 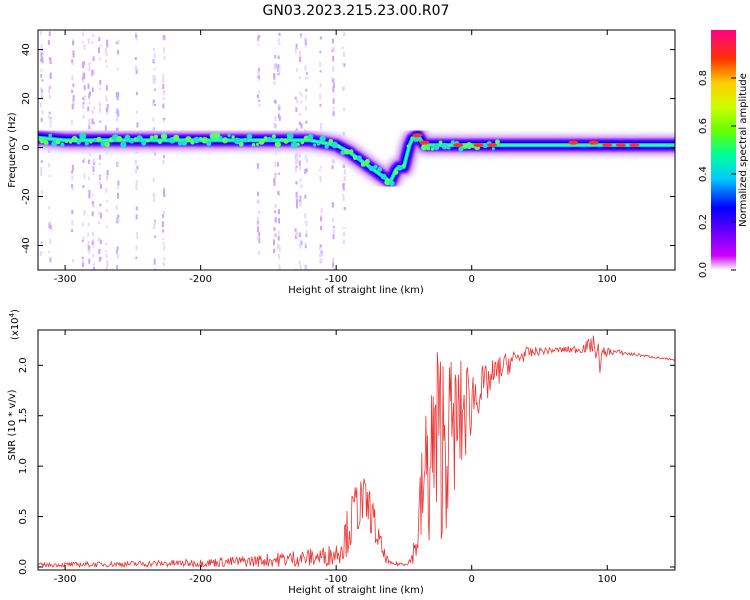 I want to click on y-tick-label: -20, so click(x=26, y=196).